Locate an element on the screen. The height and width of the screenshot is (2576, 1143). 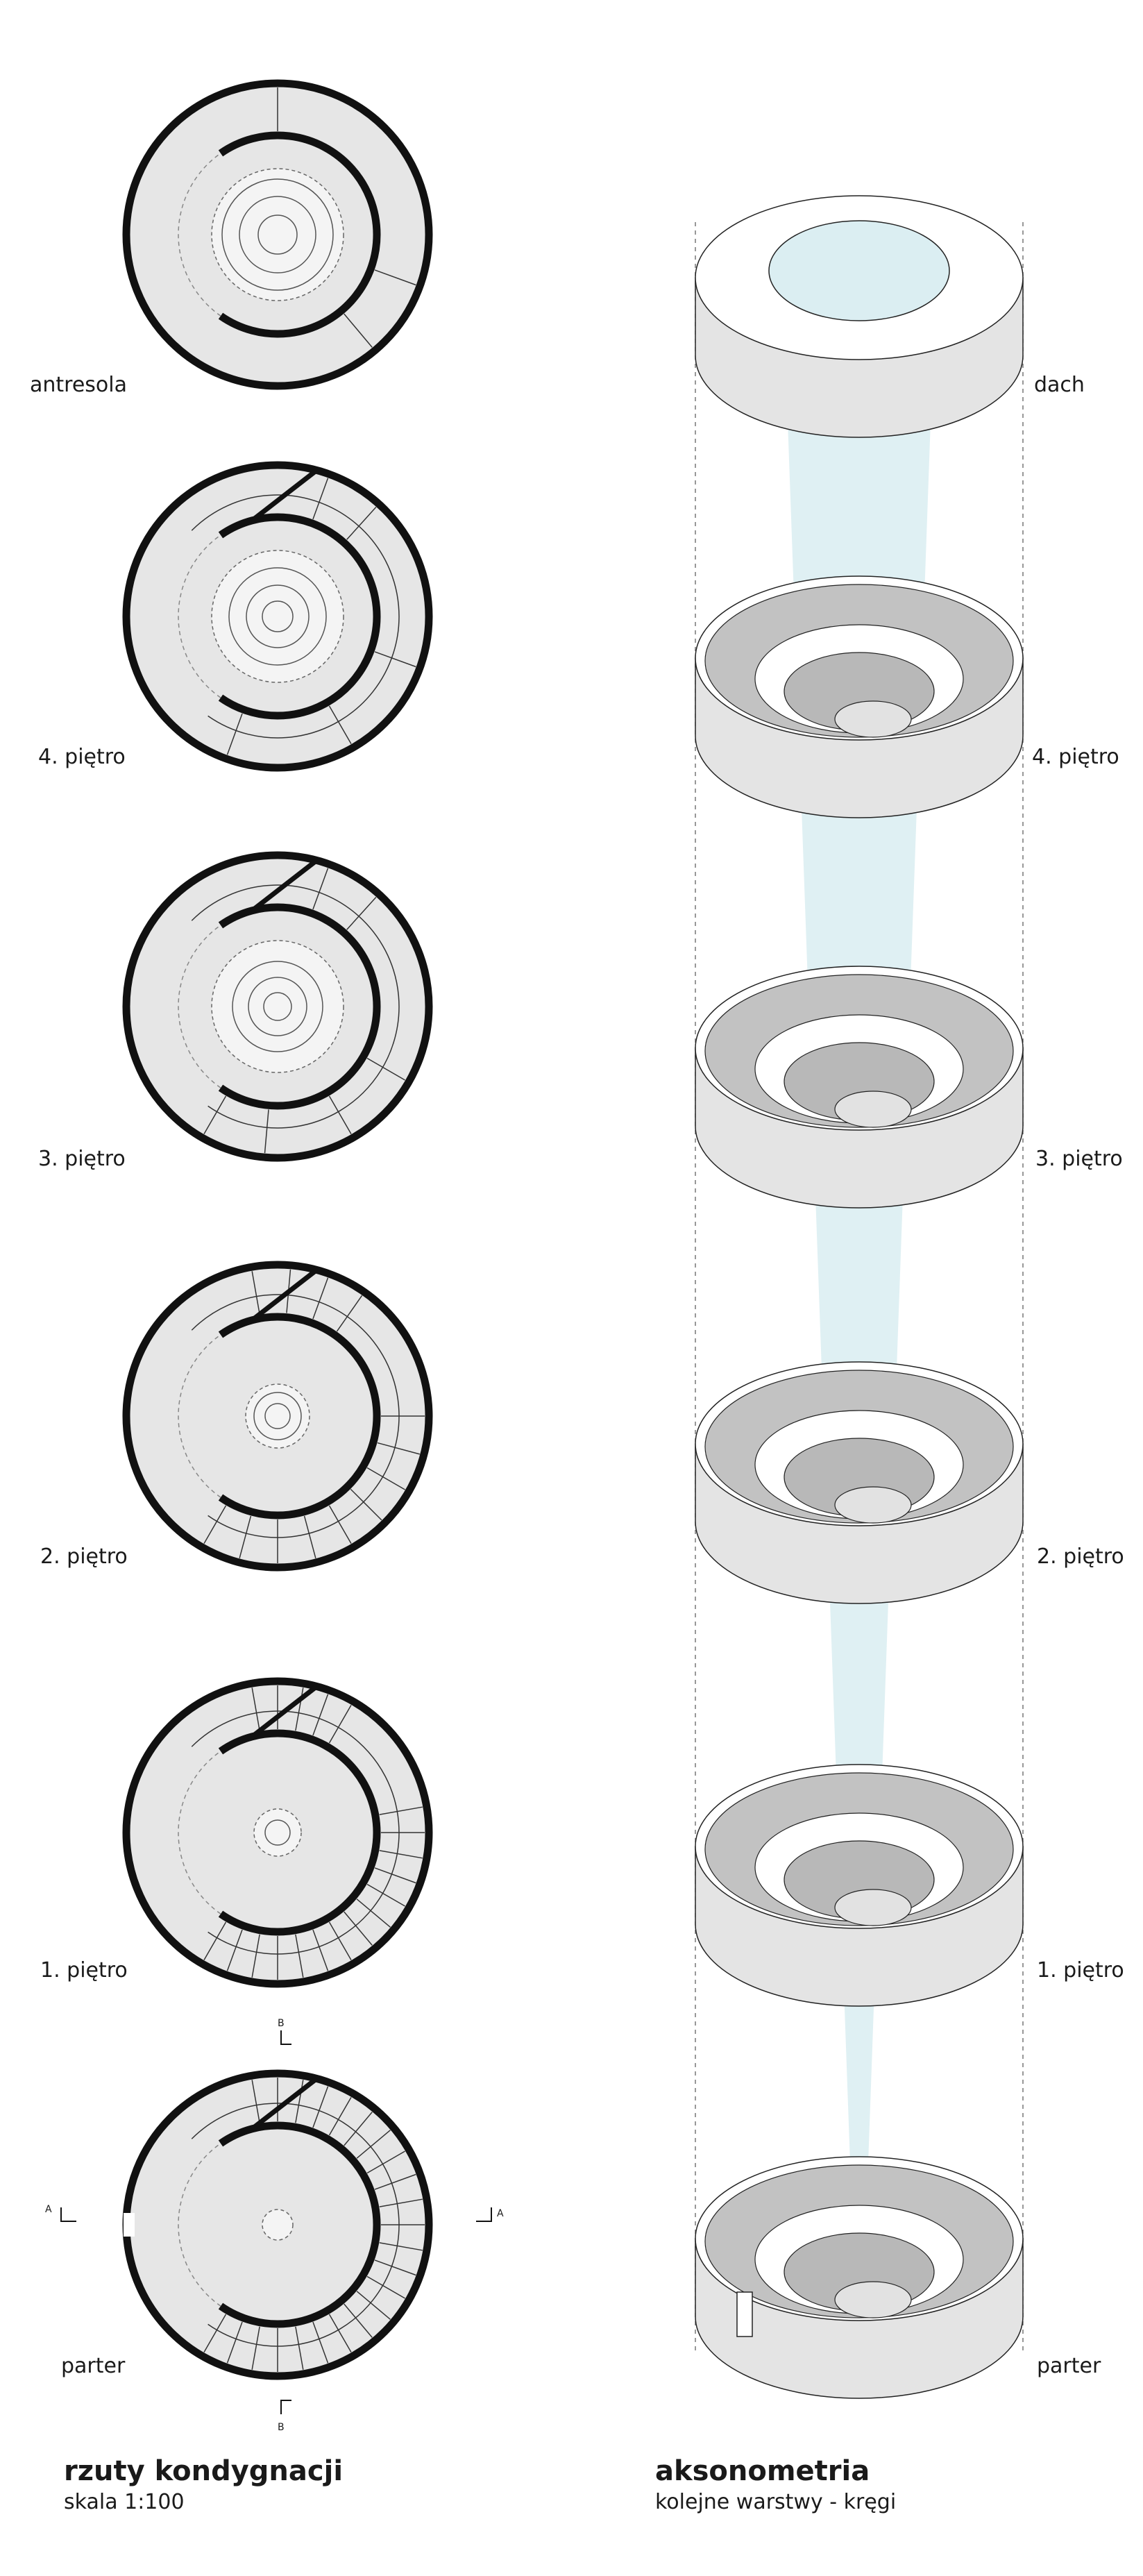
plan-label-1-pietro: 1. piętro is located at coordinates (84, 1970).